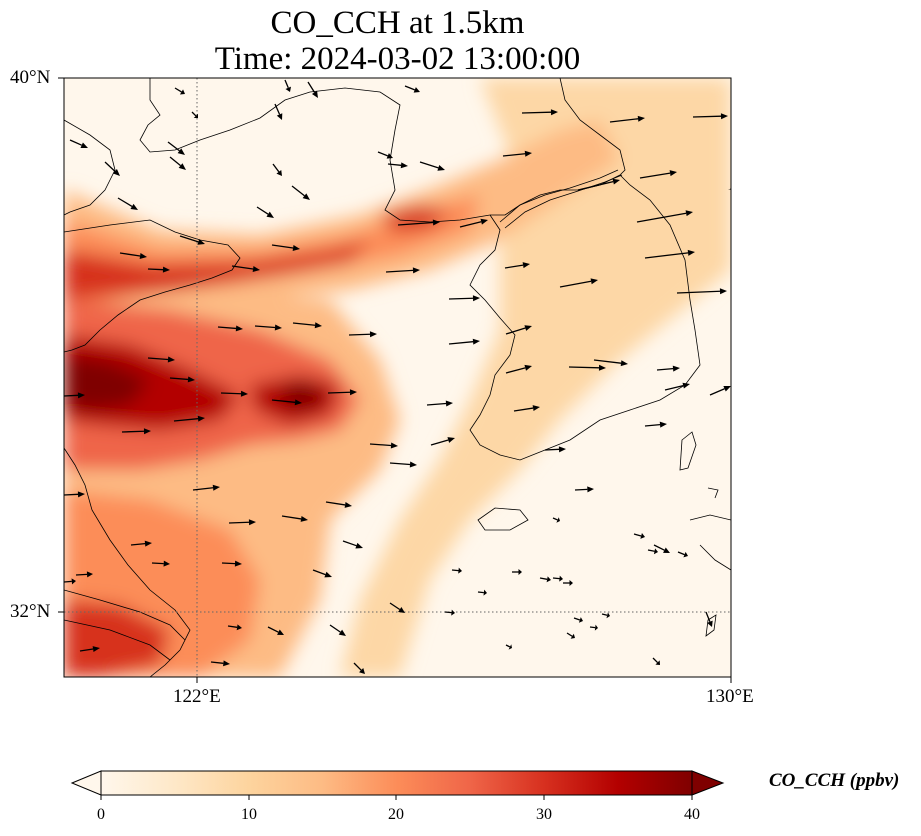 The width and height of the screenshot is (921, 836). Describe the element at coordinates (101, 814) in the screenshot. I see `colorbar-tick-0: 0` at that location.